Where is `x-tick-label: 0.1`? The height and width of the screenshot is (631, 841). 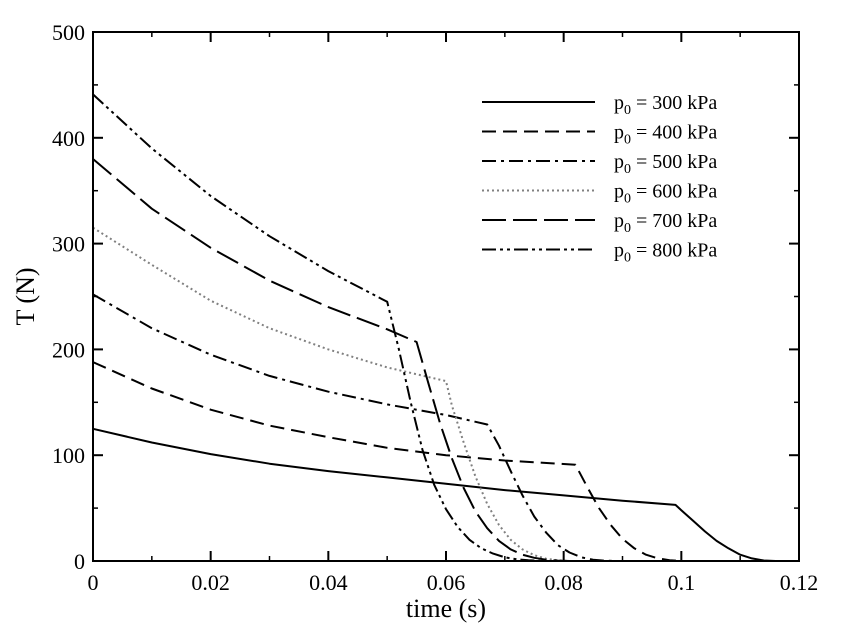 x-tick-label: 0.1 is located at coordinates (682, 582).